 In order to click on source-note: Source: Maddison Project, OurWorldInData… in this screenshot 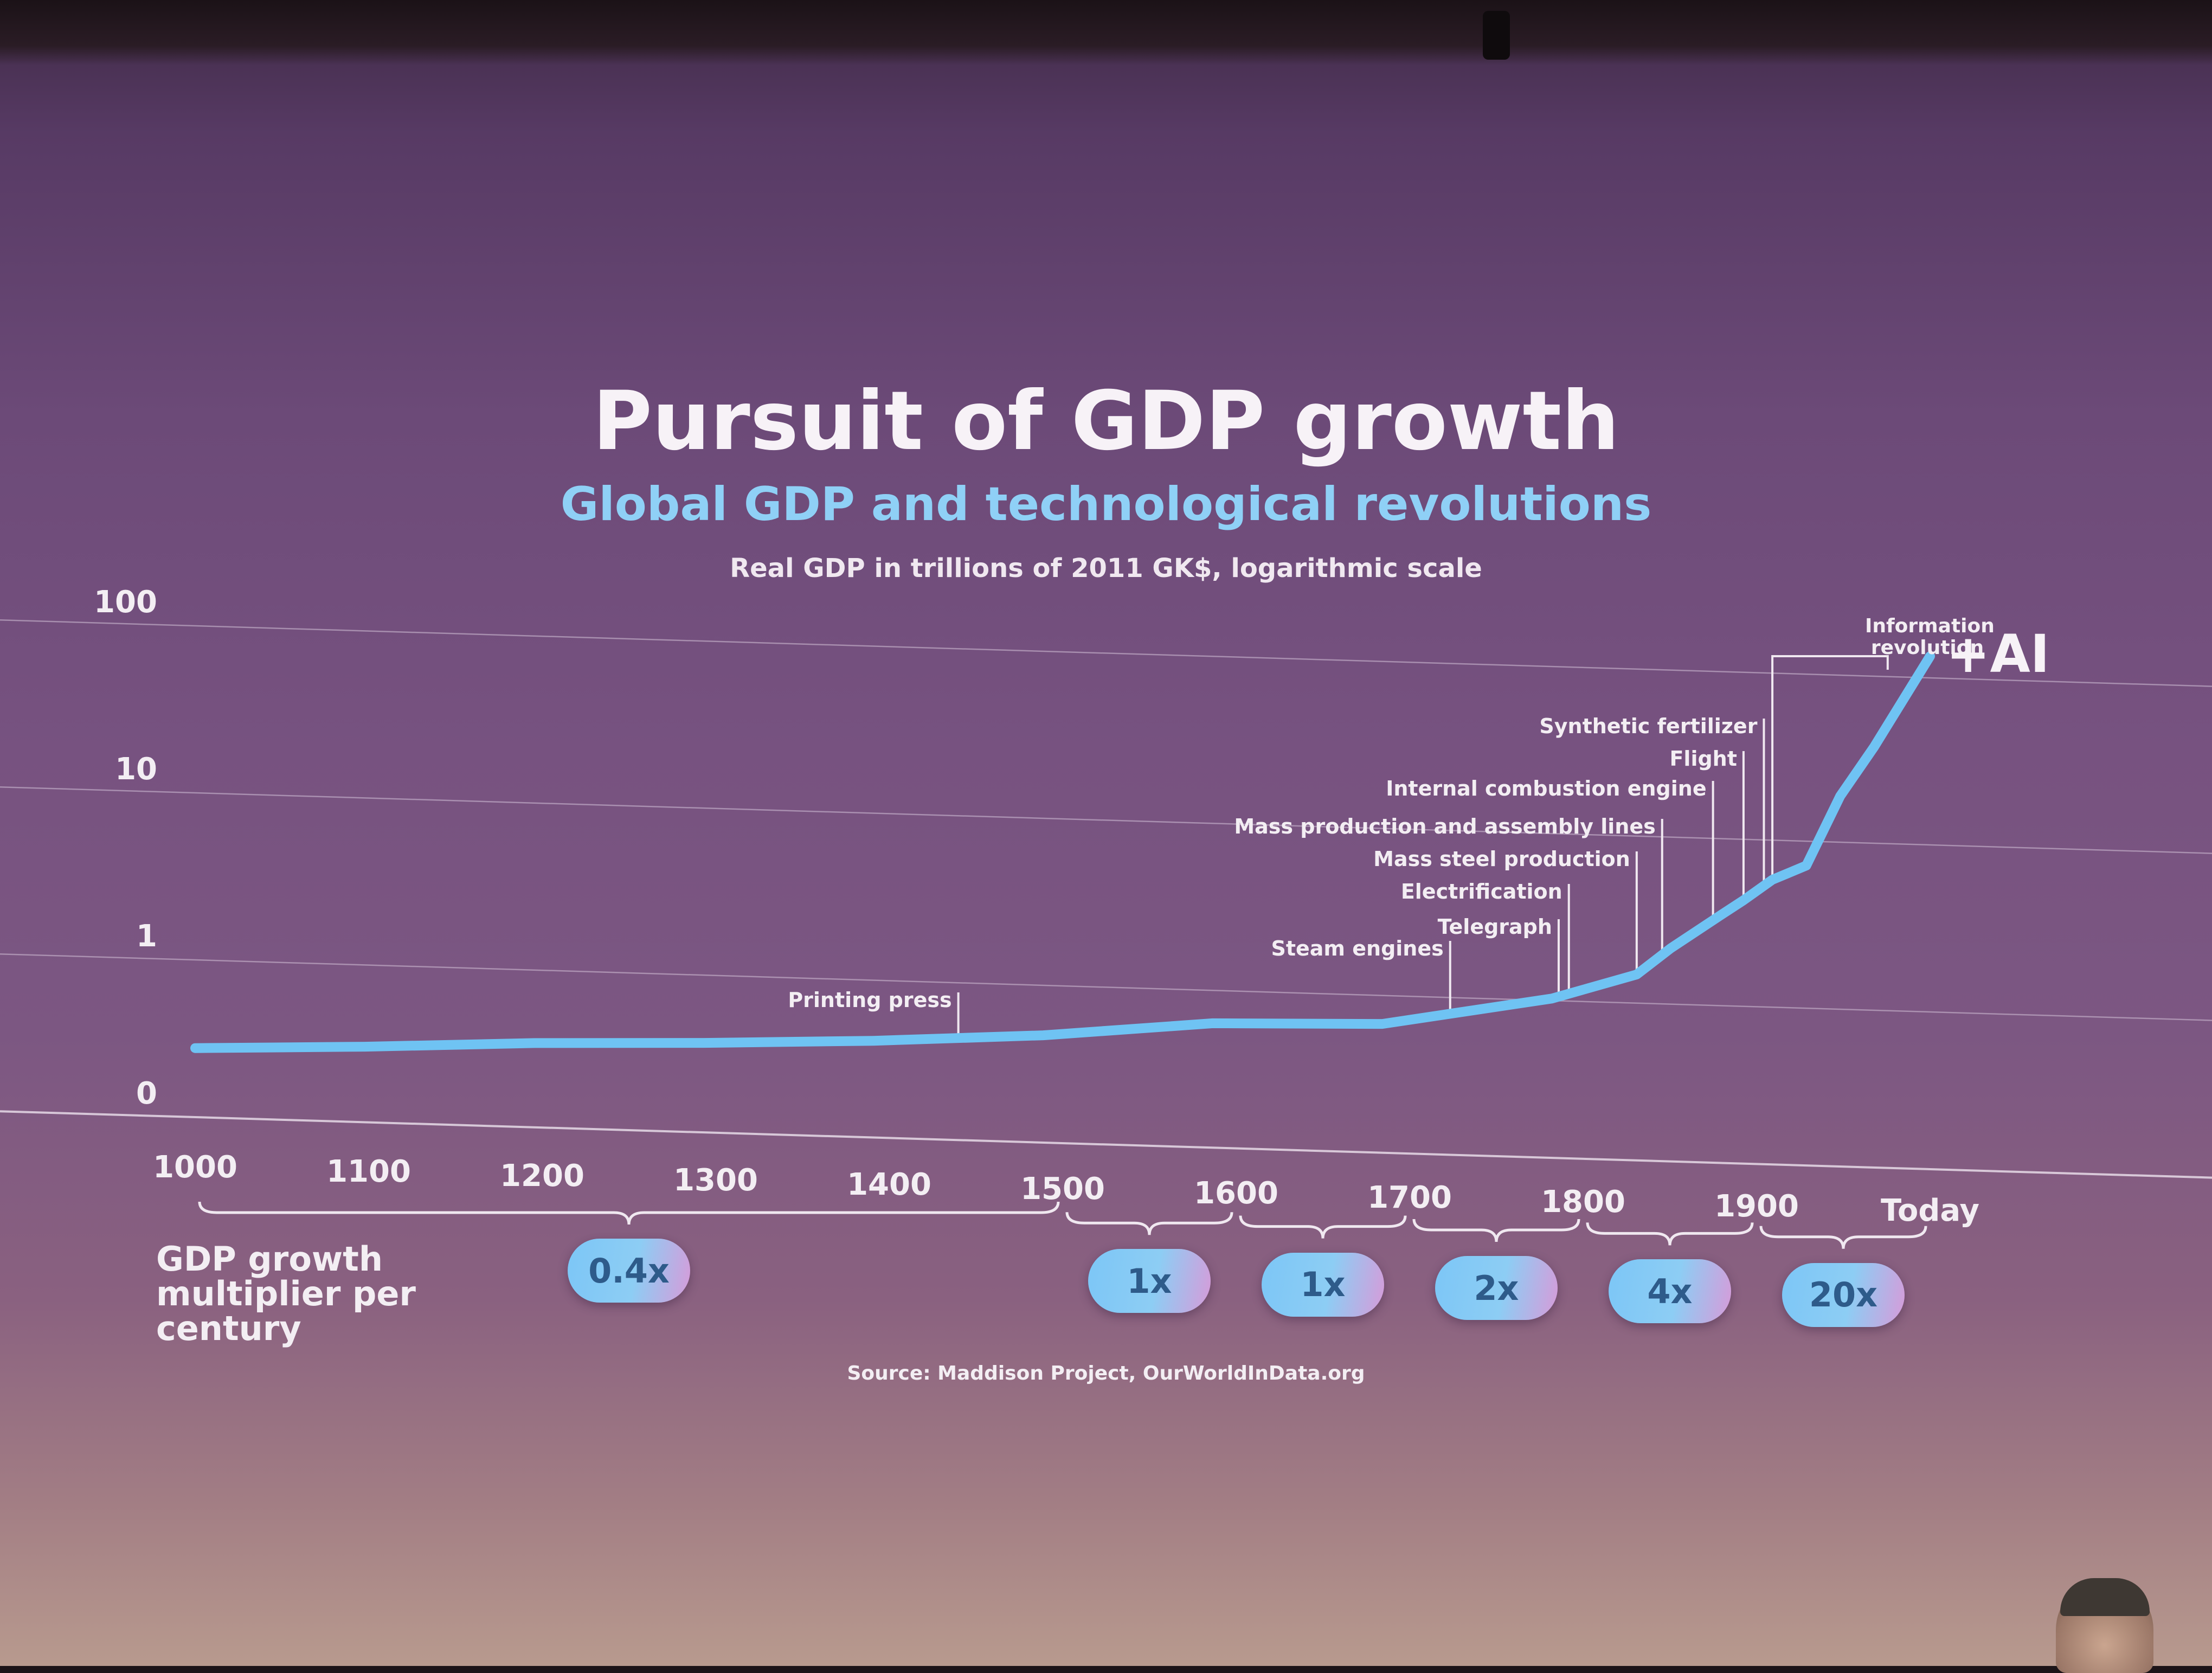, I will do `click(1106, 1373)`.